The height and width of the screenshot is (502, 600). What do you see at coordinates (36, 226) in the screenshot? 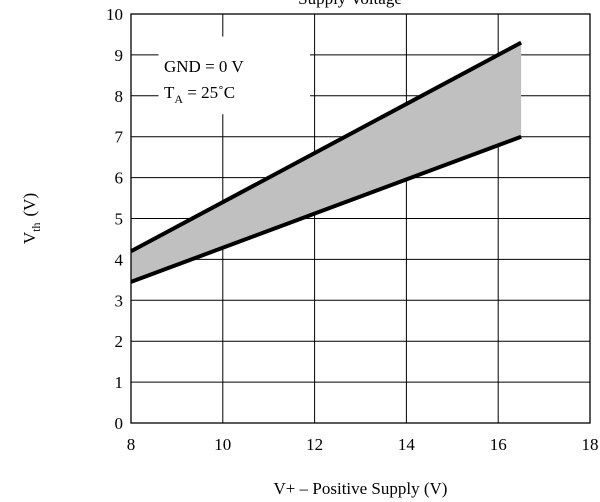
I see `y-axis-title-sub: th` at bounding box center [36, 226].